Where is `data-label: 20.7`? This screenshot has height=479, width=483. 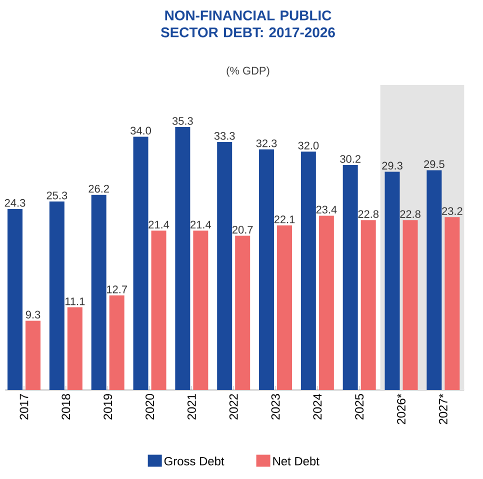
data-label: 20.7 is located at coordinates (242, 230).